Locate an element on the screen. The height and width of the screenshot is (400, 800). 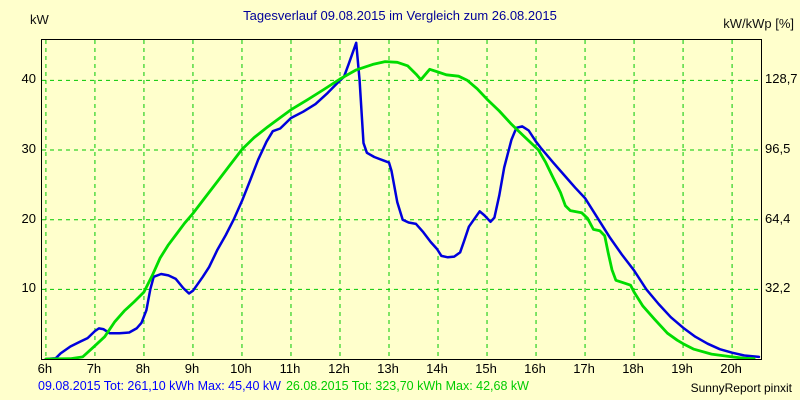
x-axis-tick-label: 14h is located at coordinates (437, 368).